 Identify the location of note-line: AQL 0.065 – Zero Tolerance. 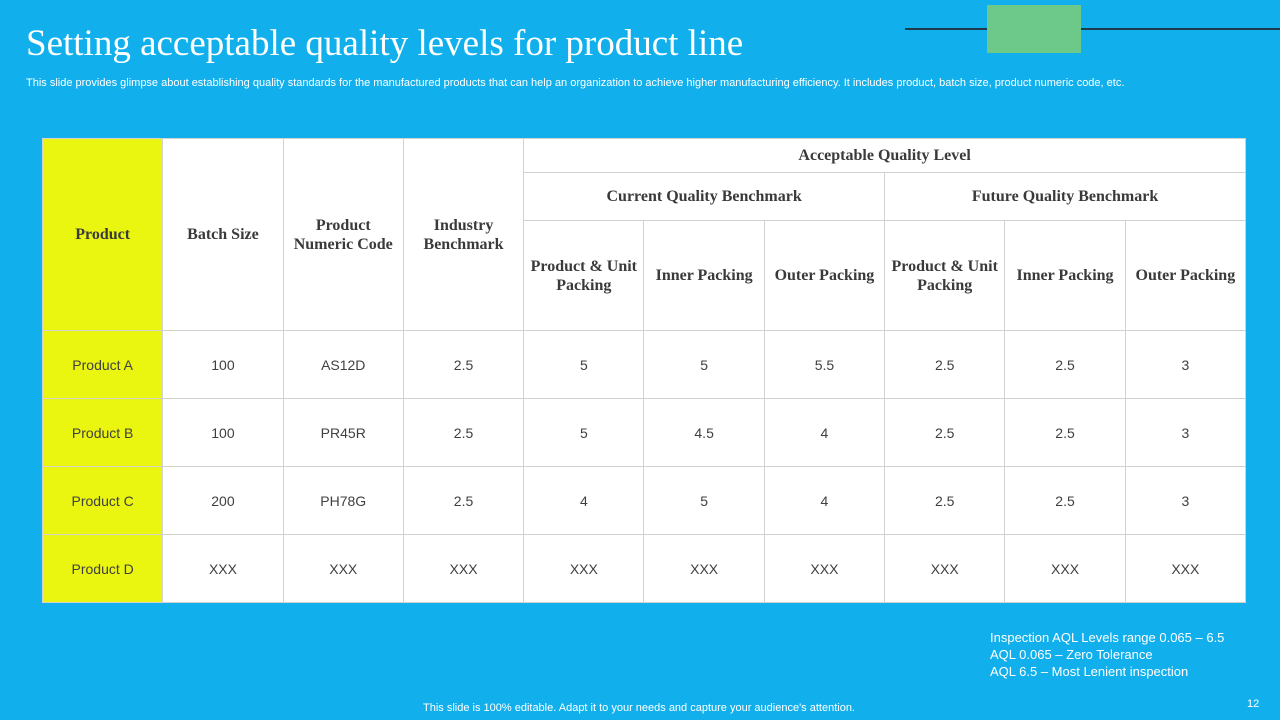
(1071, 654).